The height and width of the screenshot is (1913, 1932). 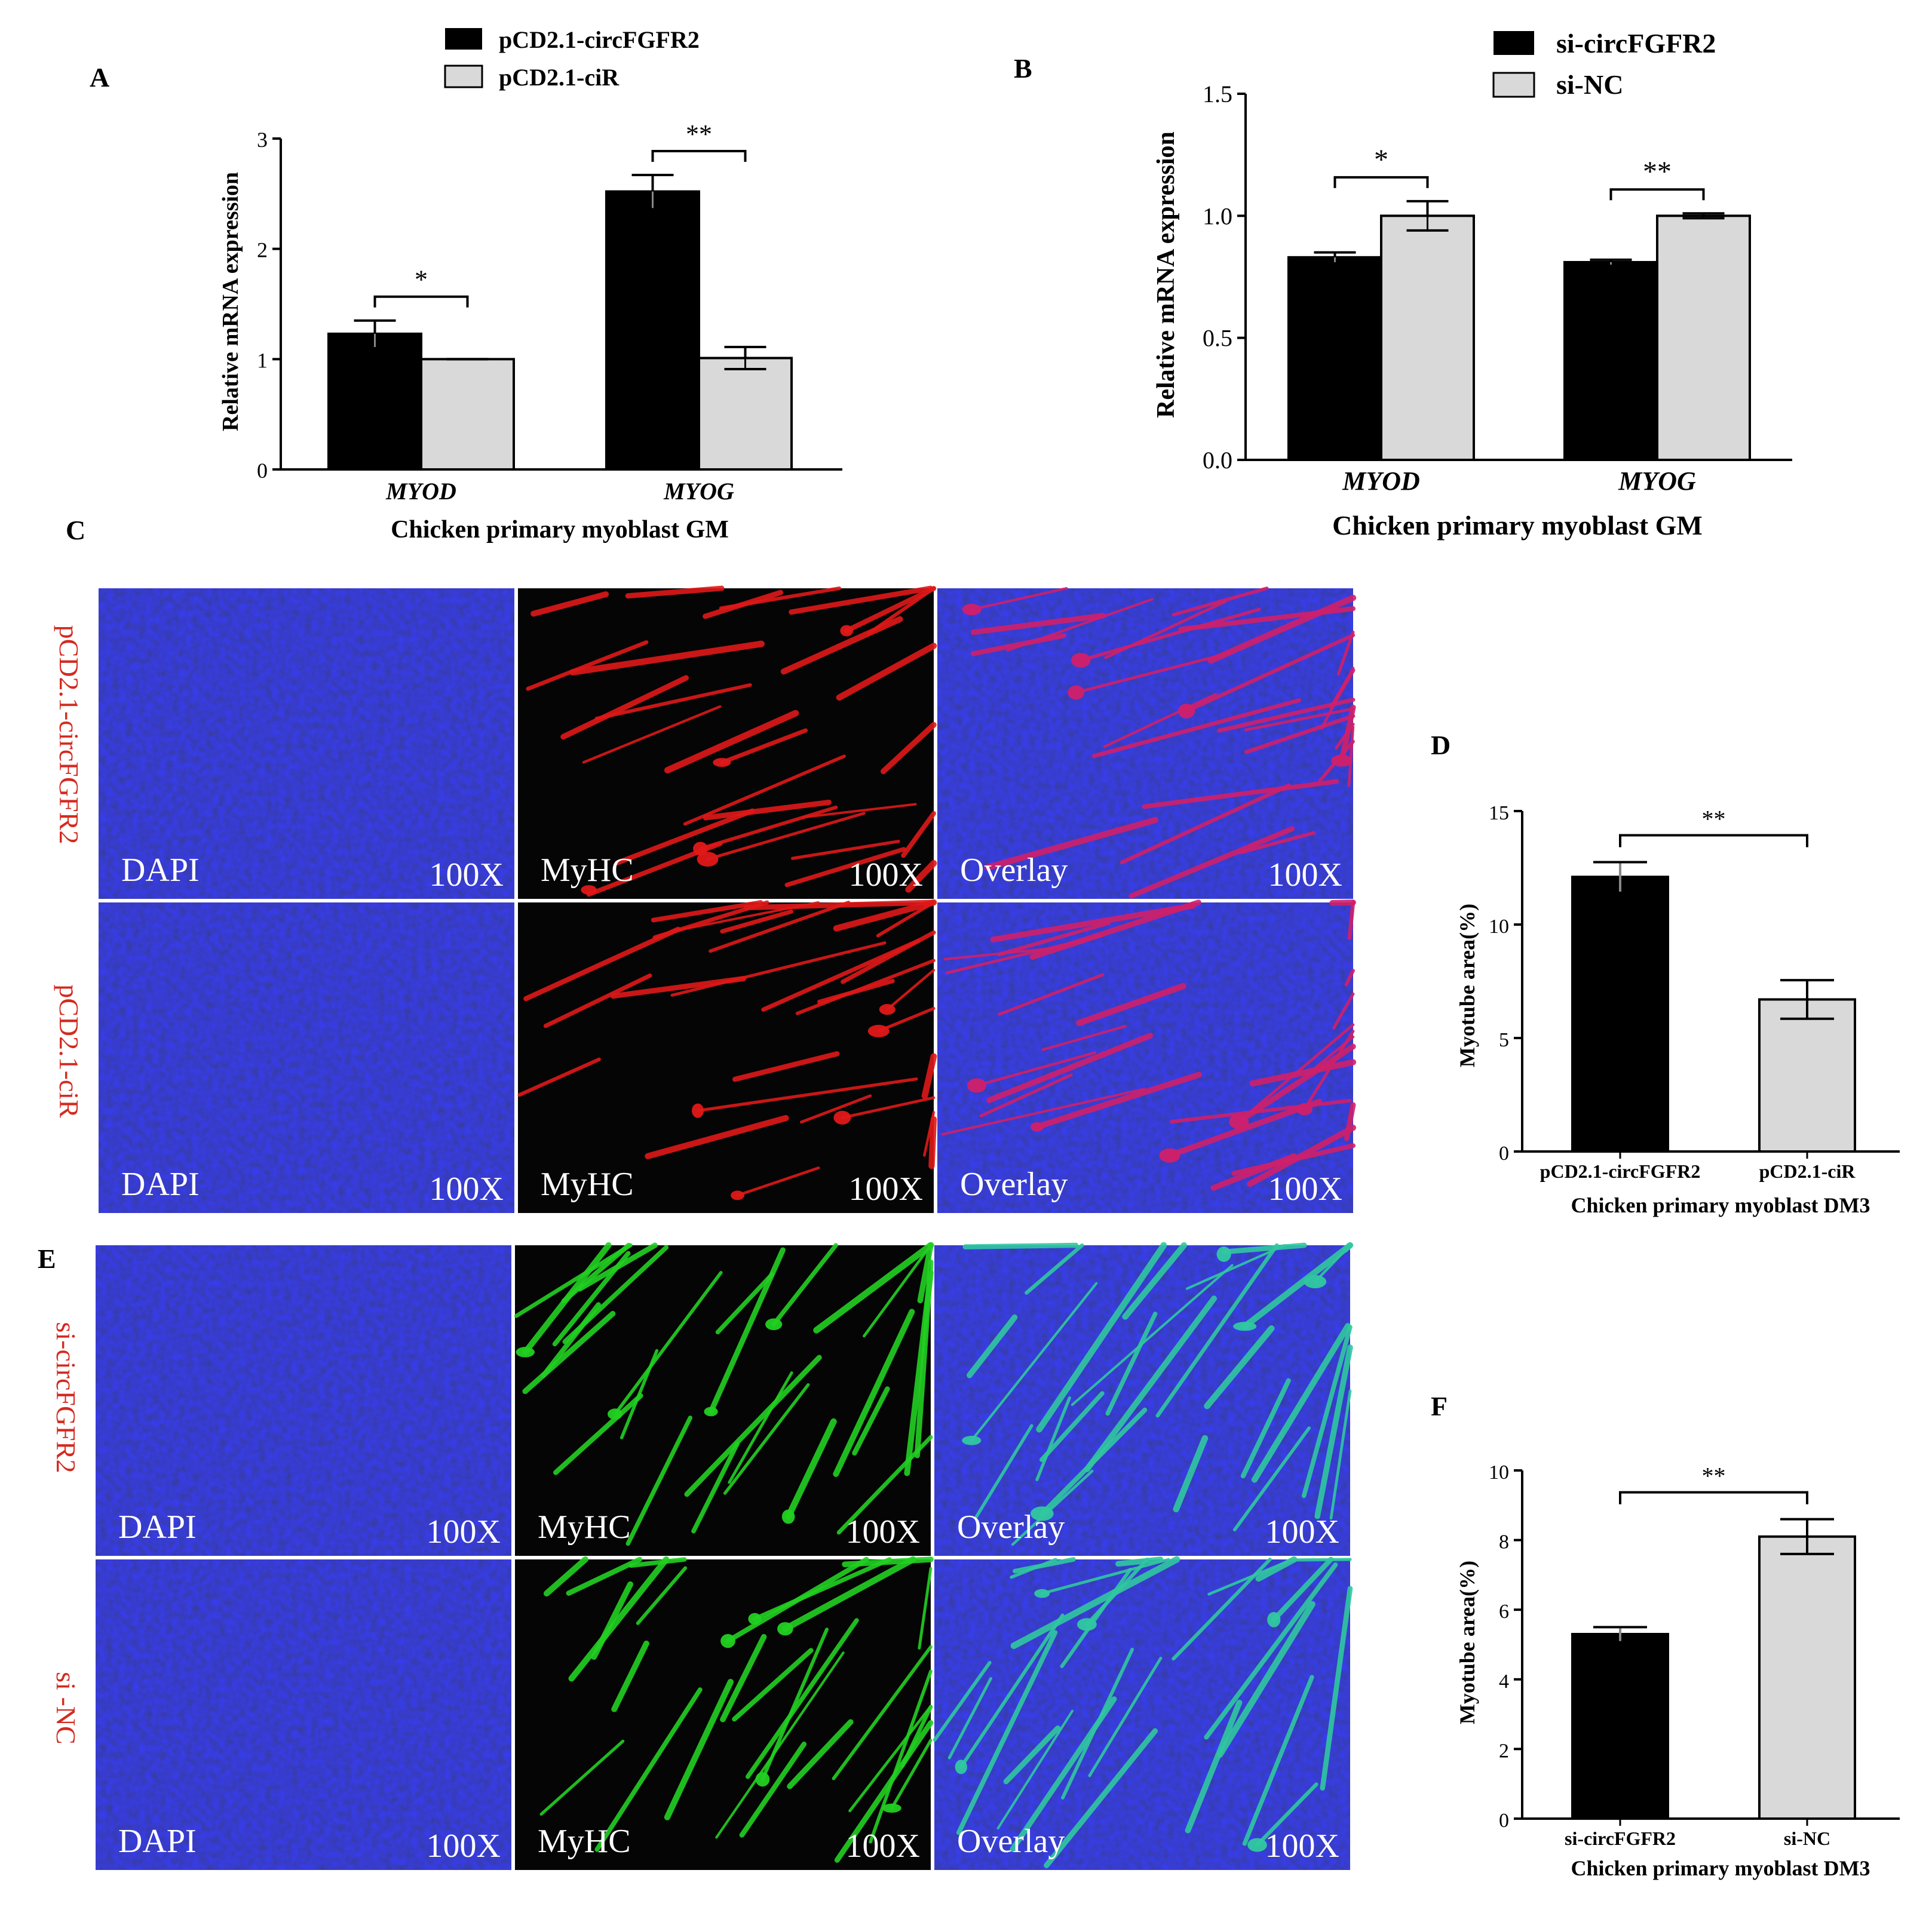 What do you see at coordinates (1513, 85) in the screenshot?
I see `legend-swatch-series2` at bounding box center [1513, 85].